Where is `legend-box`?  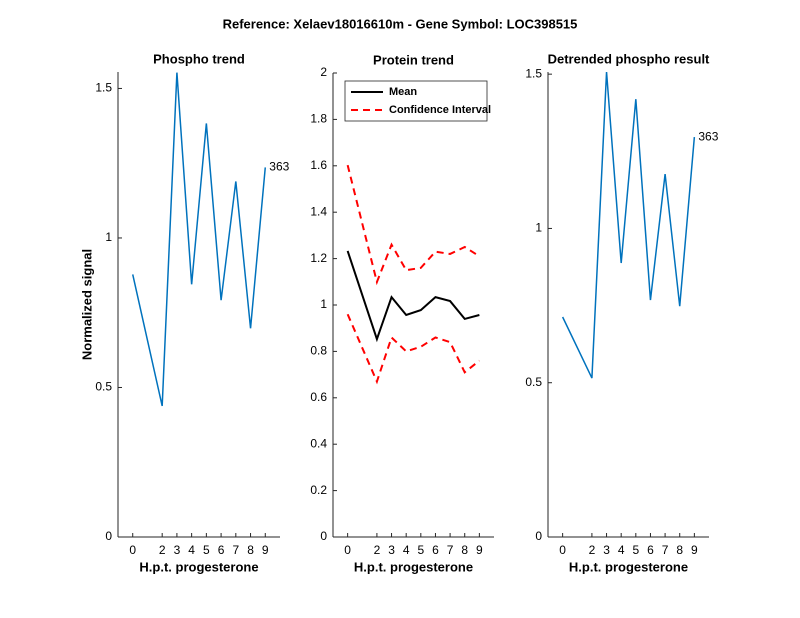 legend-box is located at coordinates (416, 101).